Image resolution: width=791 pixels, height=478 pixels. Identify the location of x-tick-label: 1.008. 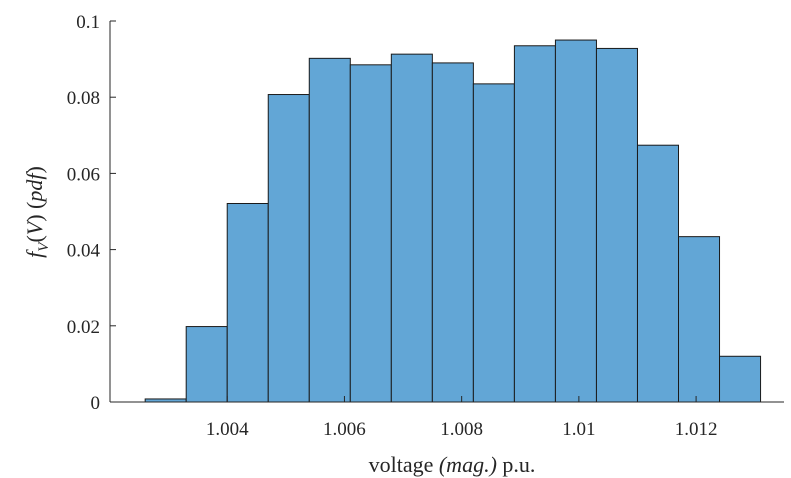
(461, 429).